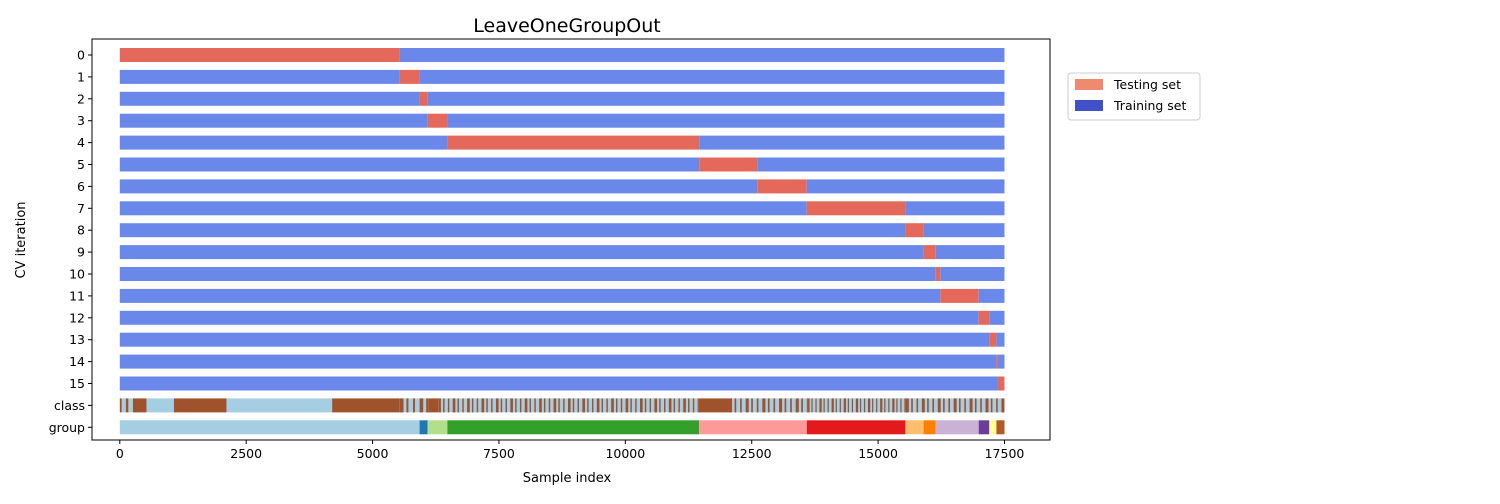  What do you see at coordinates (567, 26) in the screenshot?
I see `chart-title: LeaveOneGroupOut` at bounding box center [567, 26].